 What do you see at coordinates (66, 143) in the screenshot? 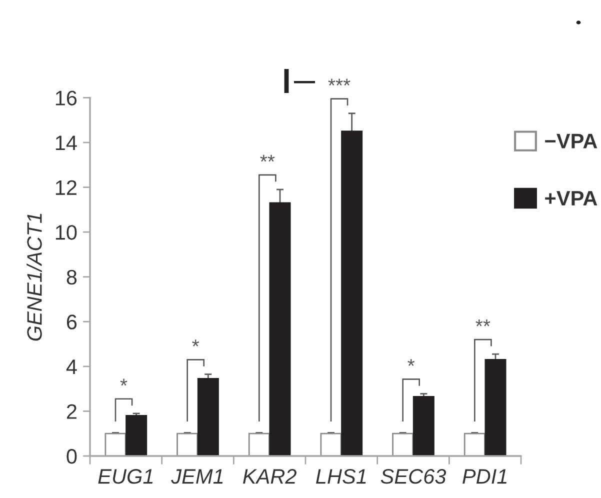
I see `y-tick-label: 14` at bounding box center [66, 143].